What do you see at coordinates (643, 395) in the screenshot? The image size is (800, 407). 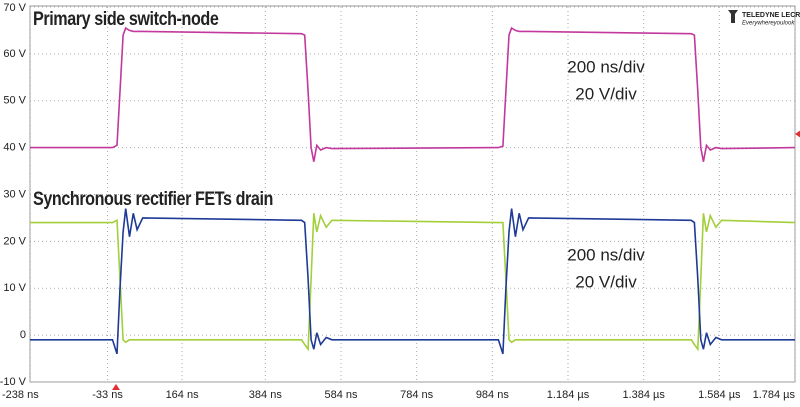 I see `x-tick-label: 1.384 µs` at bounding box center [643, 395].